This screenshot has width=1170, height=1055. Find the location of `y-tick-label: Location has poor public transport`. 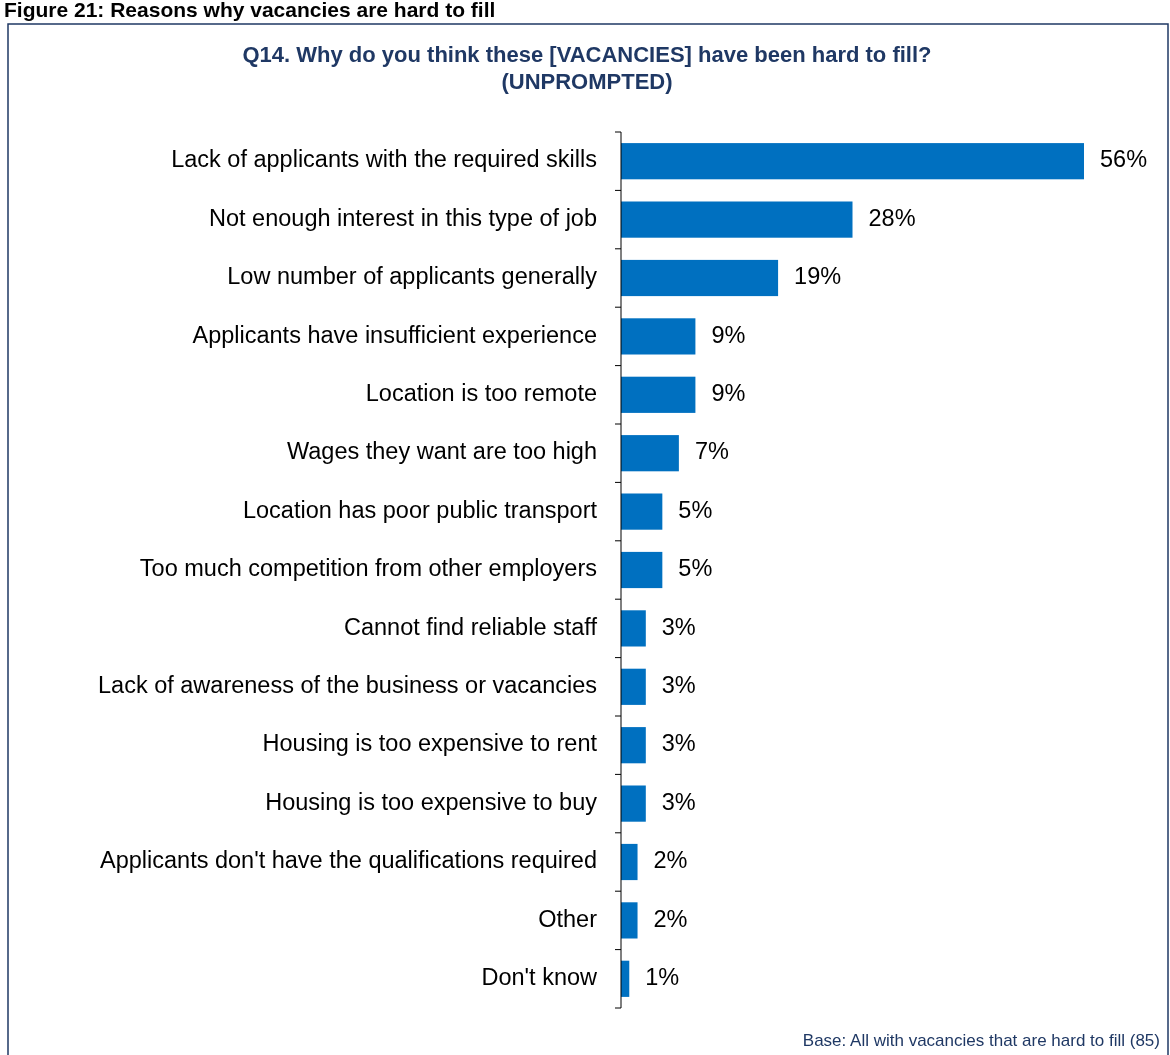

y-tick-label: Location has poor public transport is located at coordinates (420, 509).